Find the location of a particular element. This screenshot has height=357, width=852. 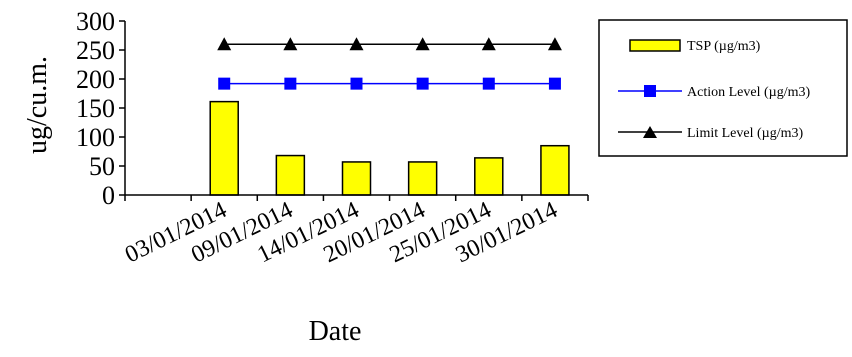

legend-label-limit: Limit Level (µg/m3) is located at coordinates (745, 133).